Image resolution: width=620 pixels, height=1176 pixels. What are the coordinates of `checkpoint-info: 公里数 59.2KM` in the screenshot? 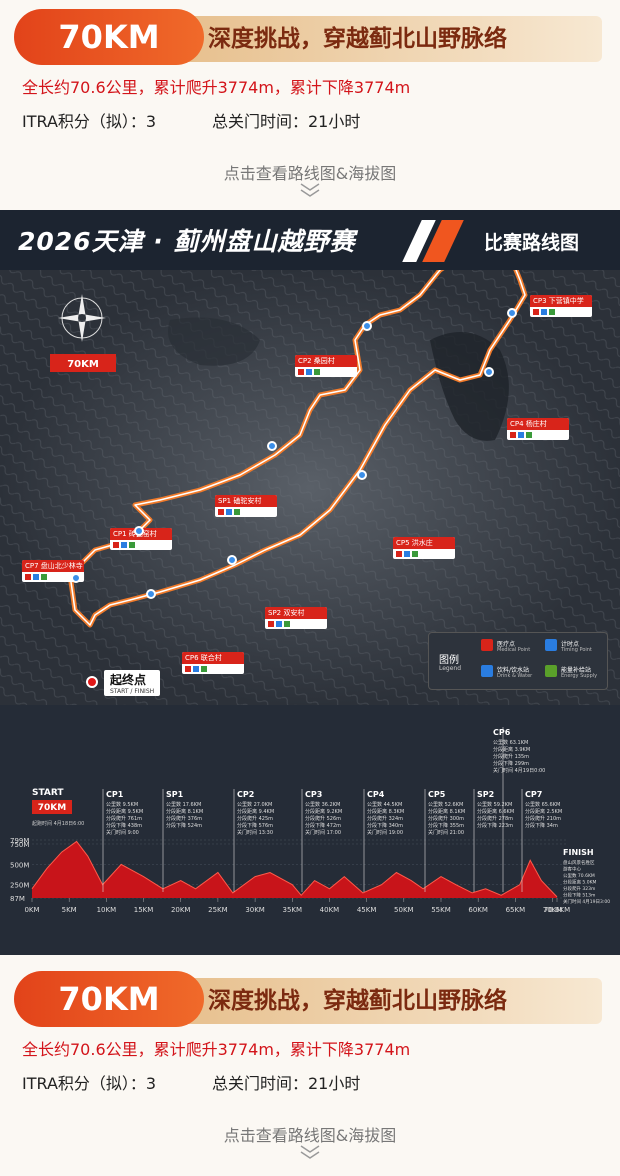 It's located at (494, 804).